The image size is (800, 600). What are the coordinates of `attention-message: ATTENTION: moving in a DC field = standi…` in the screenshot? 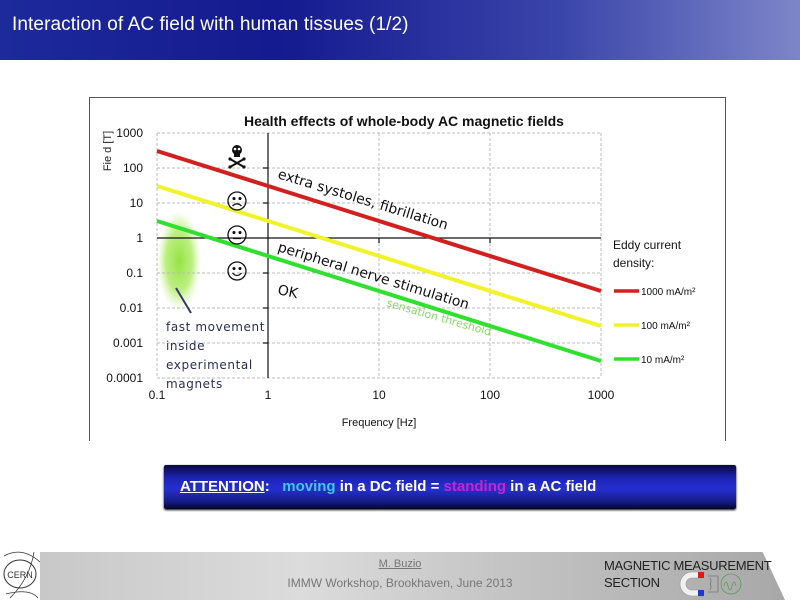 It's located at (388, 486).